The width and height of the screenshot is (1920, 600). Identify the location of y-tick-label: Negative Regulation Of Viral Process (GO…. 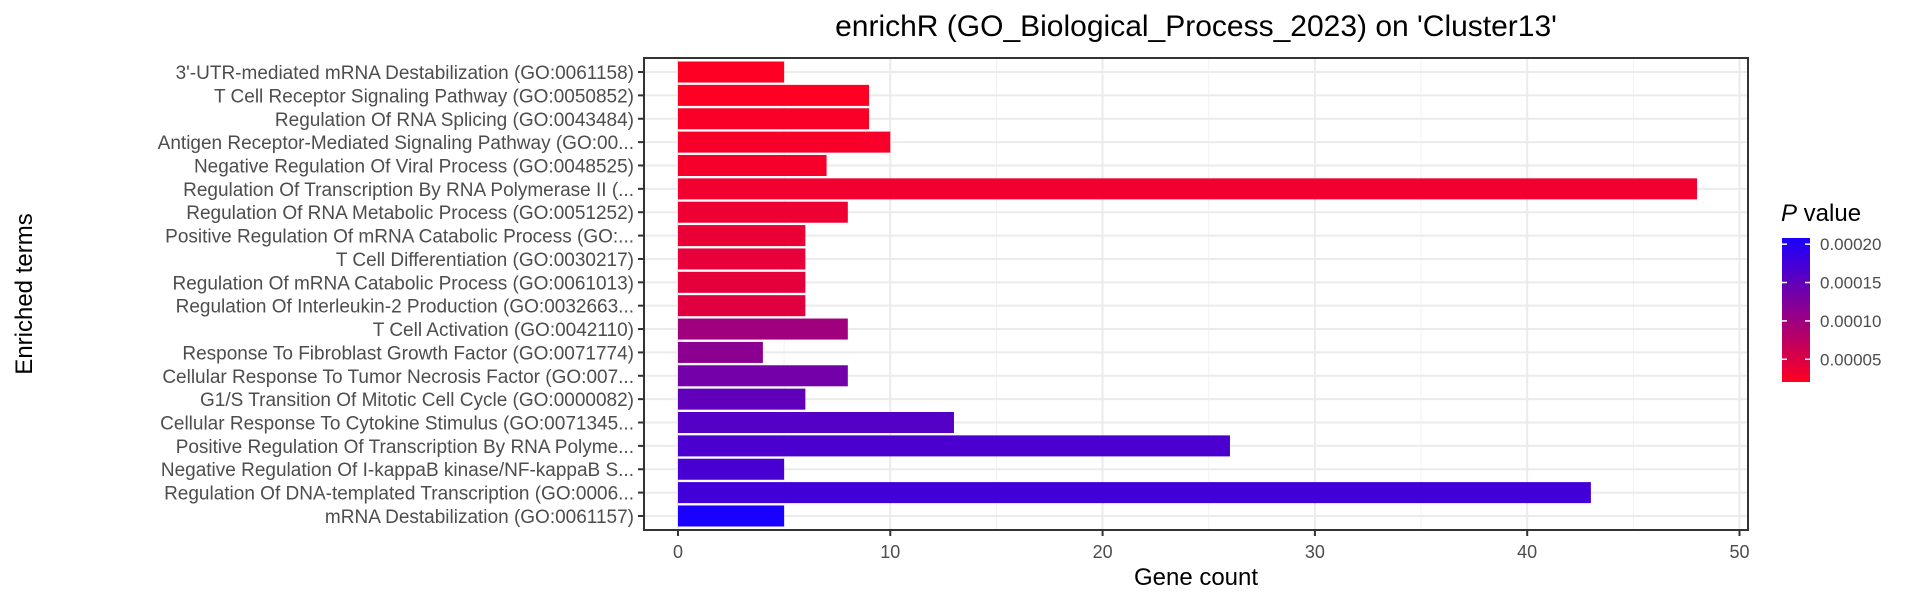
(414, 166).